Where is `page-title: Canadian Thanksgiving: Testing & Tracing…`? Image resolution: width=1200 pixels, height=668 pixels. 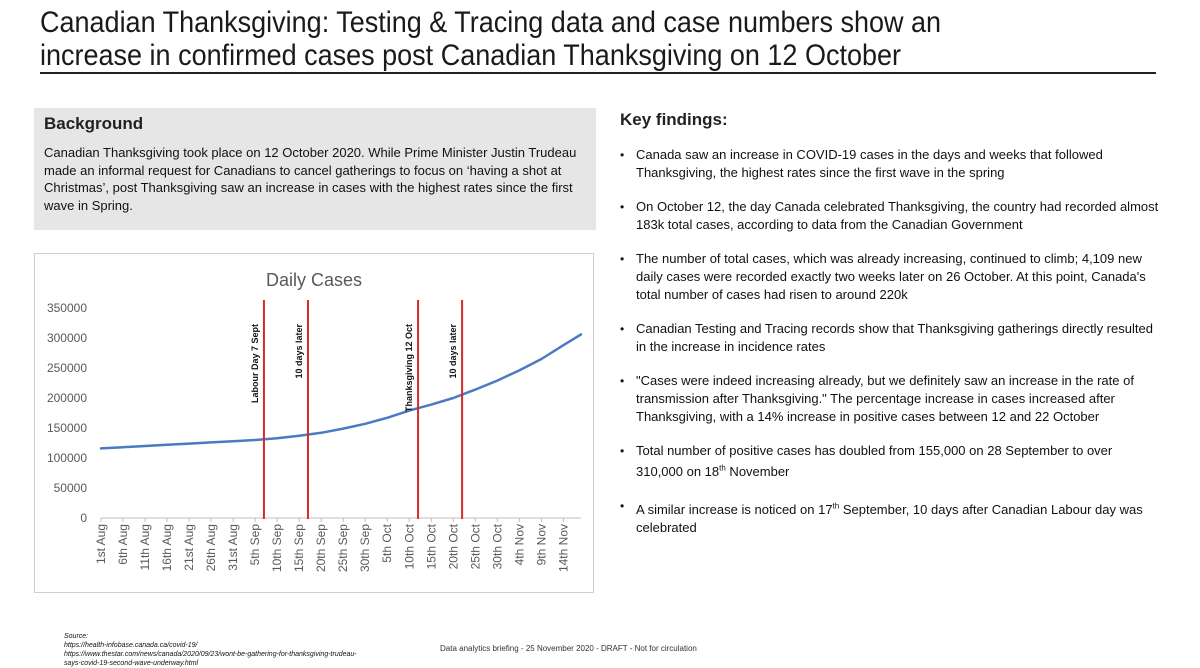
page-title: Canadian Thanksgiving: Testing & Tracing… is located at coordinates (491, 39).